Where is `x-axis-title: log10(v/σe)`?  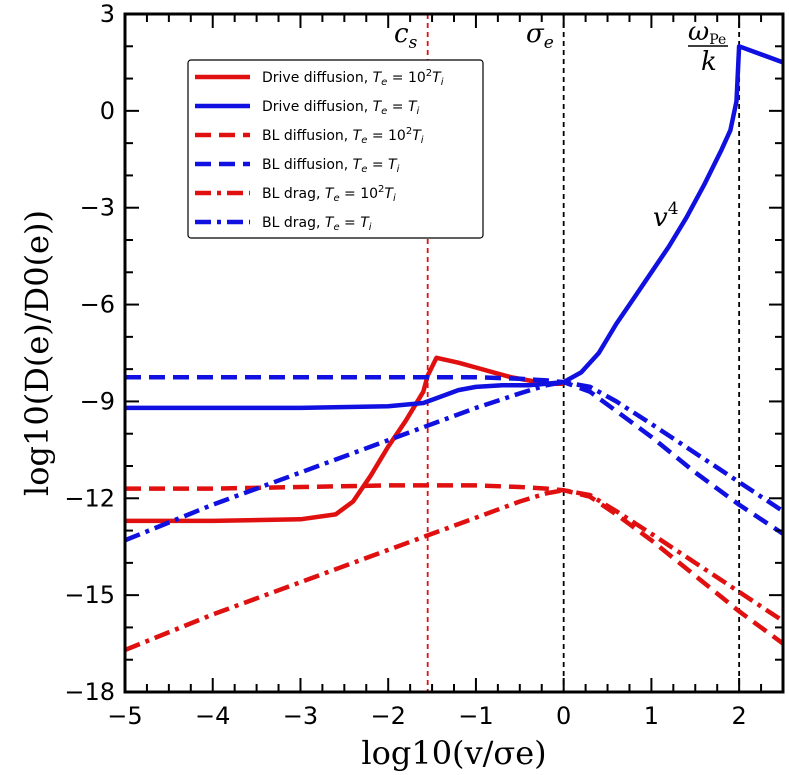
x-axis-title: log10(v/σe) is located at coordinates (453, 753).